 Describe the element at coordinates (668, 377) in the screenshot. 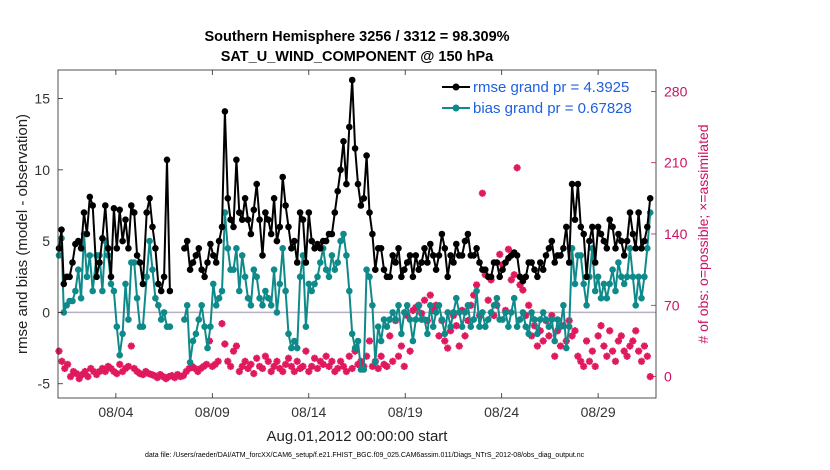

I see `y2-tick-label: 0` at that location.